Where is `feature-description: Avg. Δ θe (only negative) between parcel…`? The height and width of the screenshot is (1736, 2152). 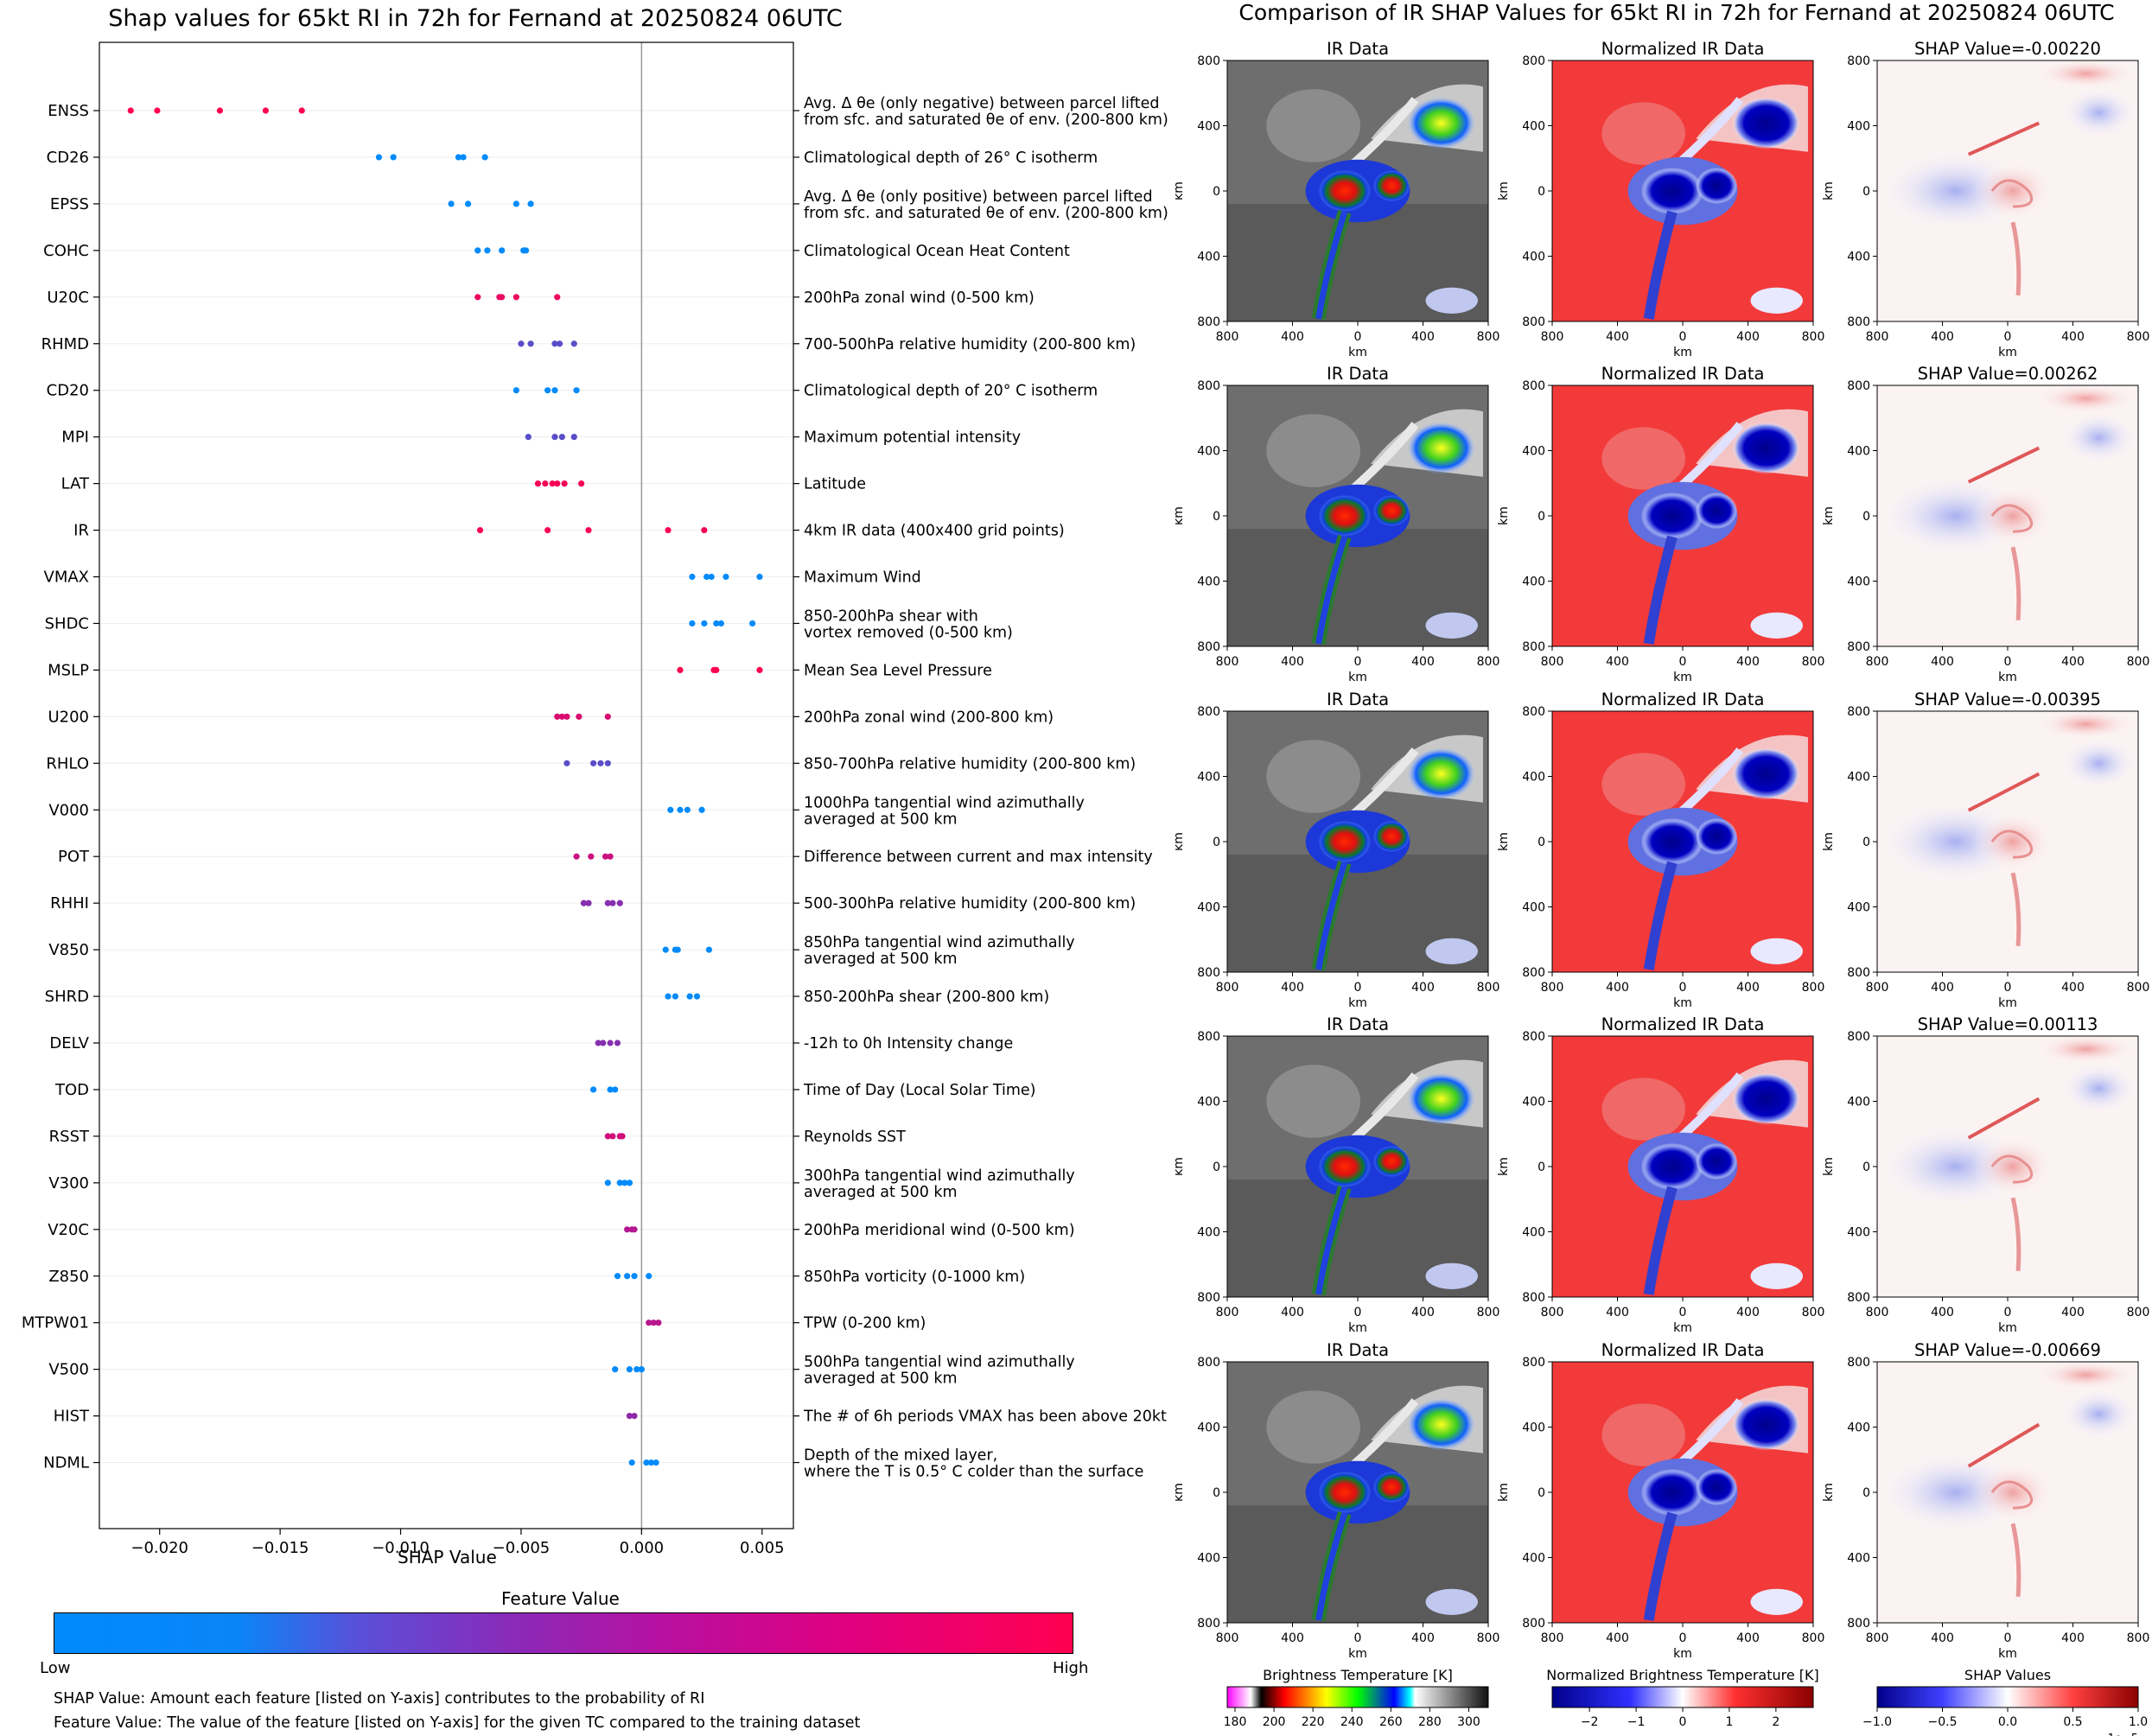
feature-description: Avg. Δ θe (only negative) between parcel… is located at coordinates (981, 103).